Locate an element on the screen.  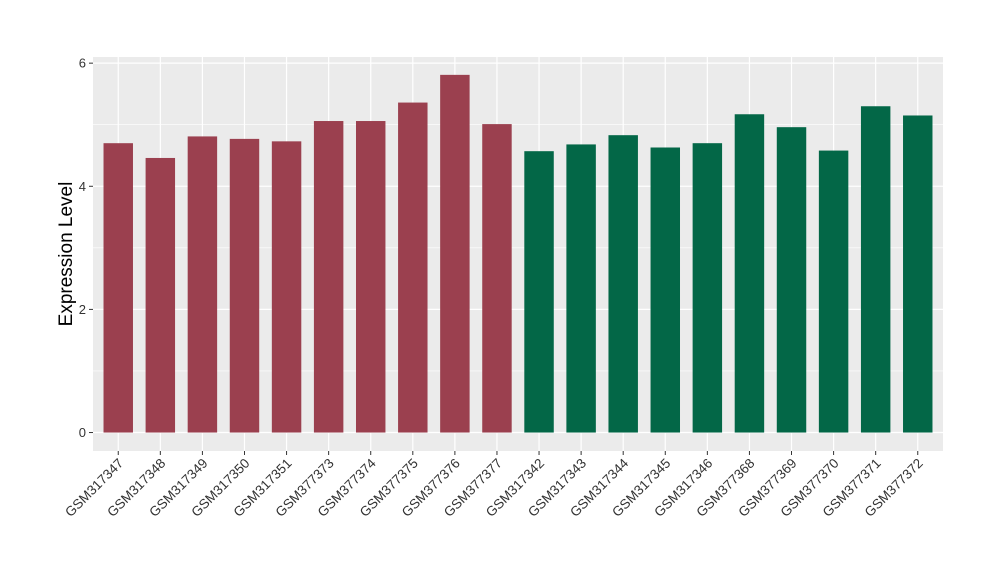
bar-GSM317345 is located at coordinates (665, 290).